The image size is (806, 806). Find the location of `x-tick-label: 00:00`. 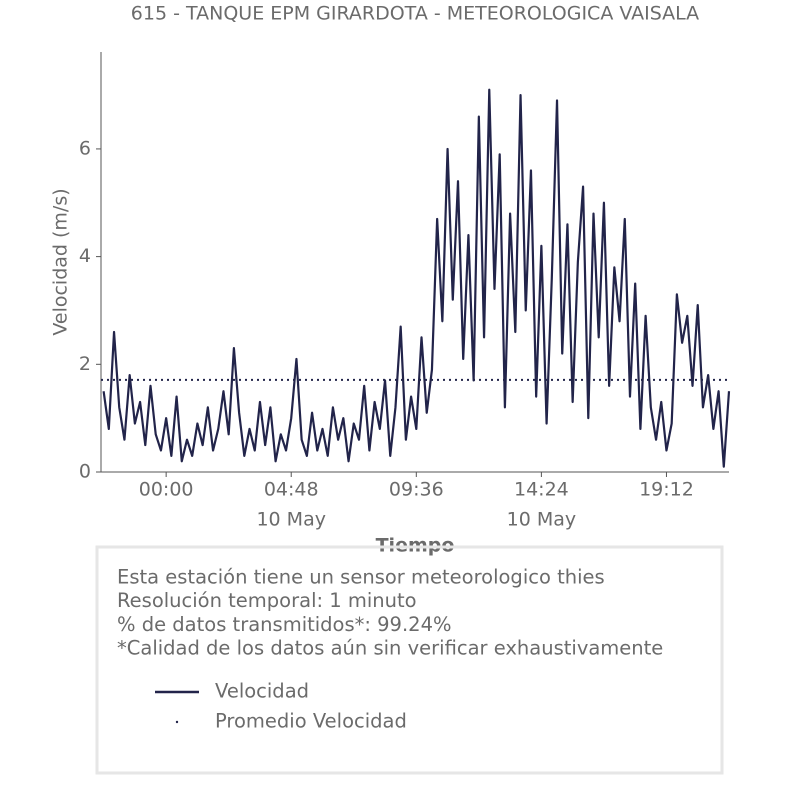

x-tick-label: 00:00 is located at coordinates (166, 490).